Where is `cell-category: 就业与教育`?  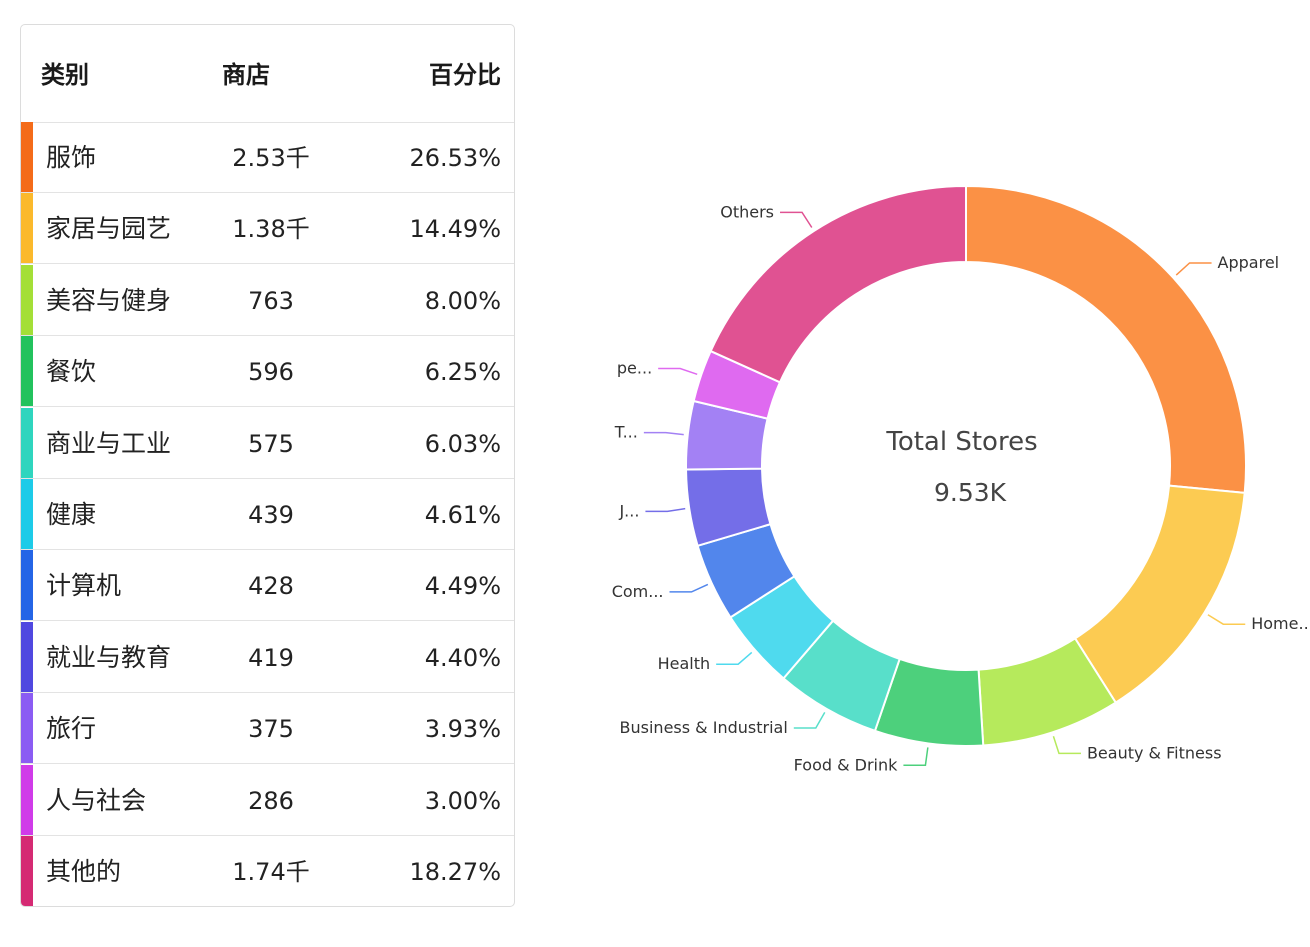
cell-category: 就业与教育 is located at coordinates (109, 657).